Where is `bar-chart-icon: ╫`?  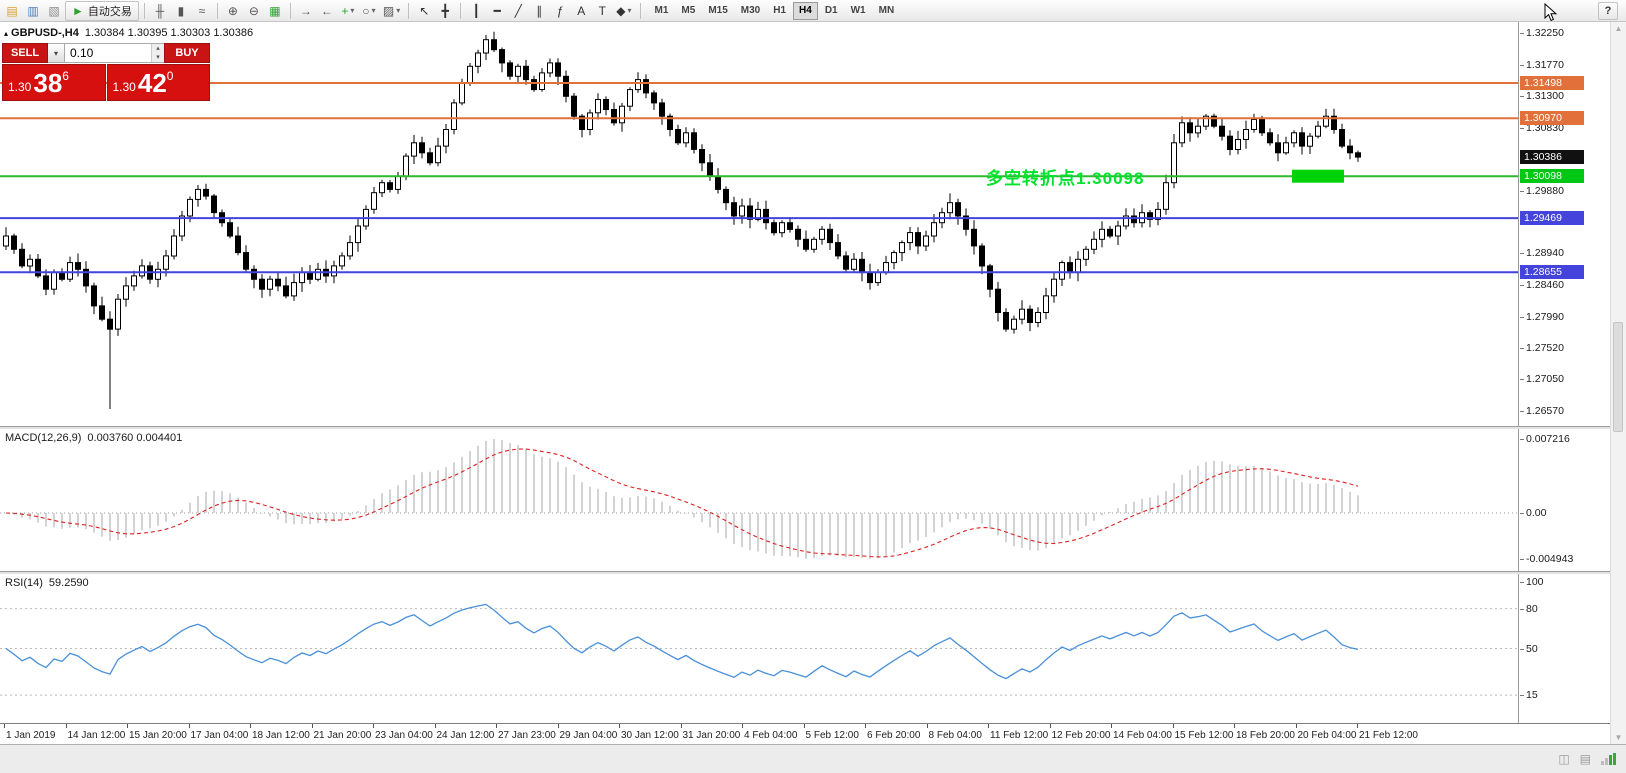 bar-chart-icon: ╫ is located at coordinates (160, 10).